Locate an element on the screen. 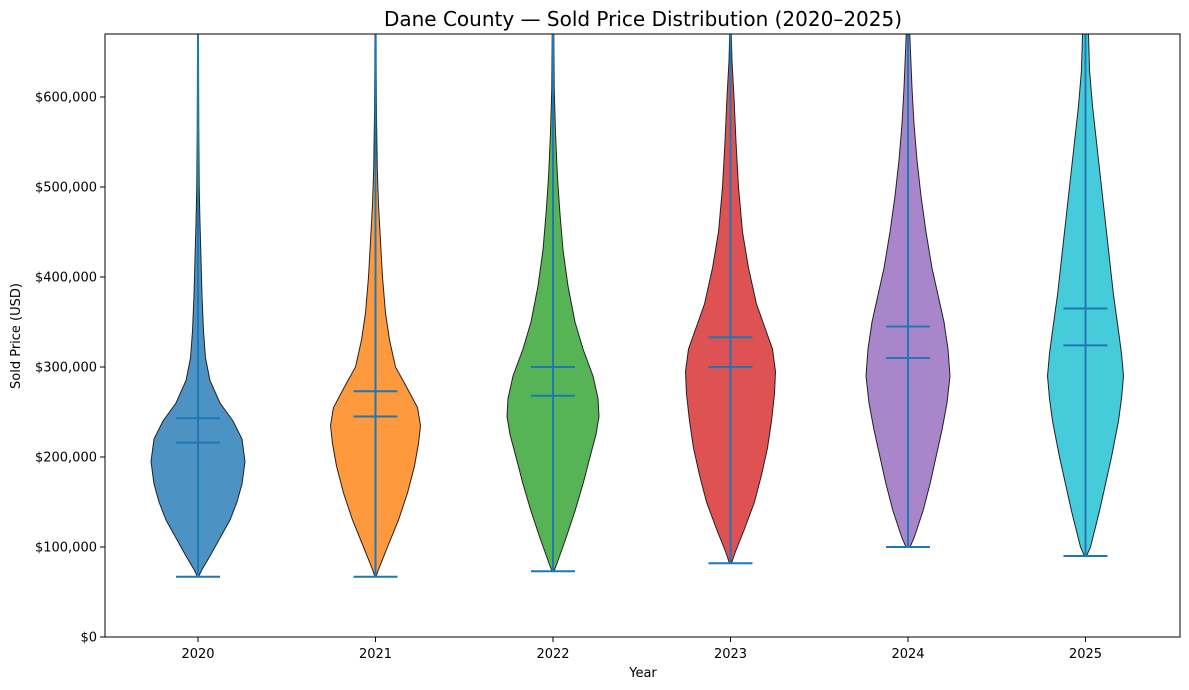 The width and height of the screenshot is (1189, 690). y-tick-label: $300,000 is located at coordinates (66, 368).